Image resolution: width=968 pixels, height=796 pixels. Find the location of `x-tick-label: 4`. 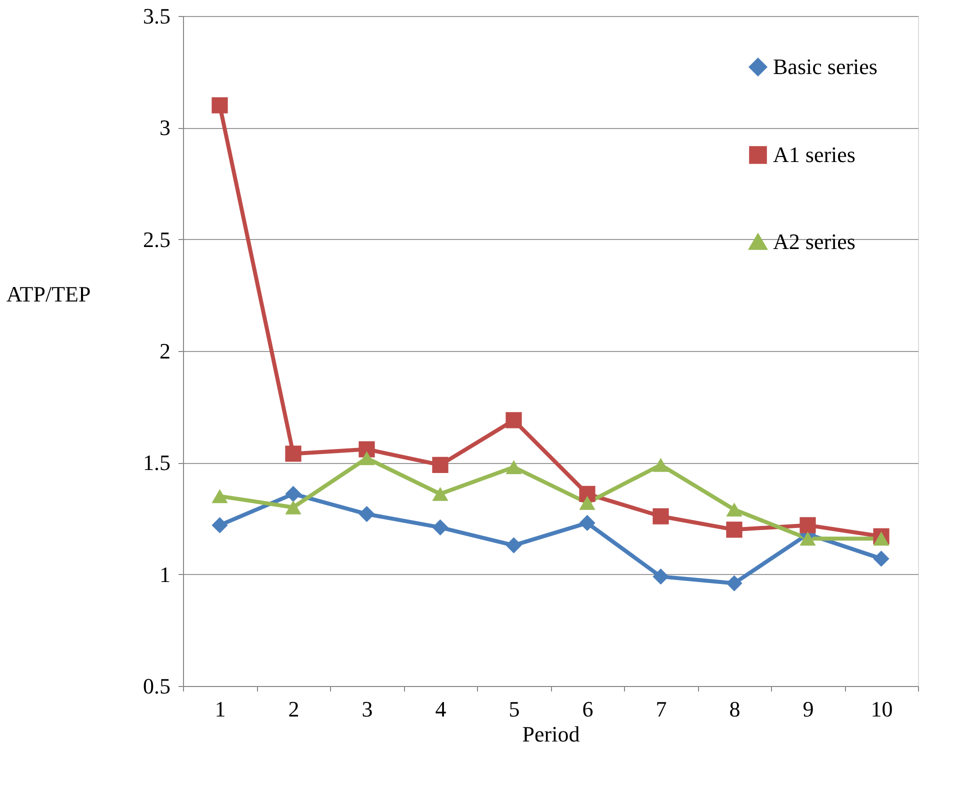

x-tick-label: 4 is located at coordinates (440, 709).